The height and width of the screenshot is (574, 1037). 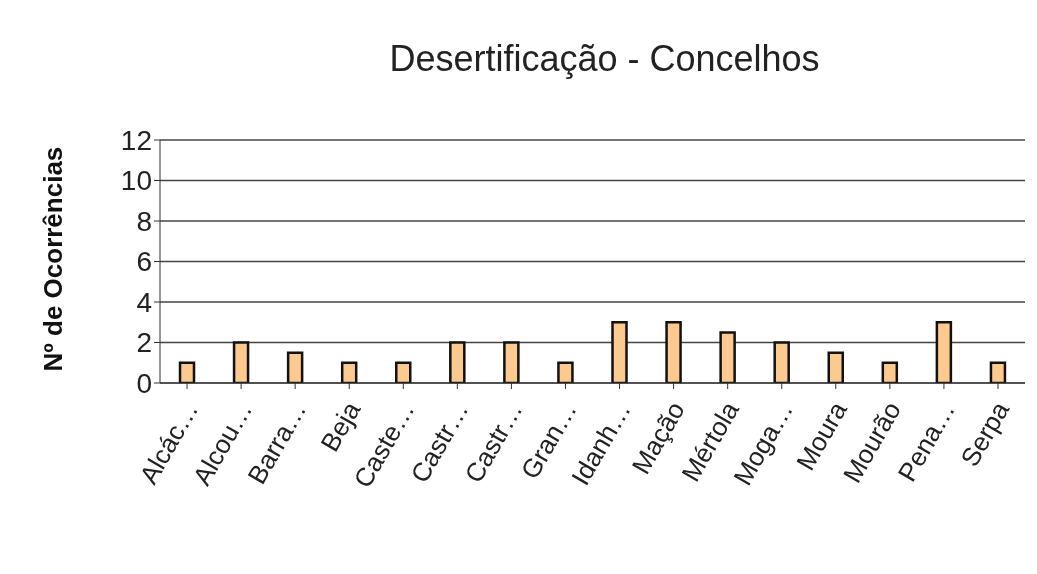 What do you see at coordinates (144, 221) in the screenshot?
I see `y-tick-label: 8` at bounding box center [144, 221].